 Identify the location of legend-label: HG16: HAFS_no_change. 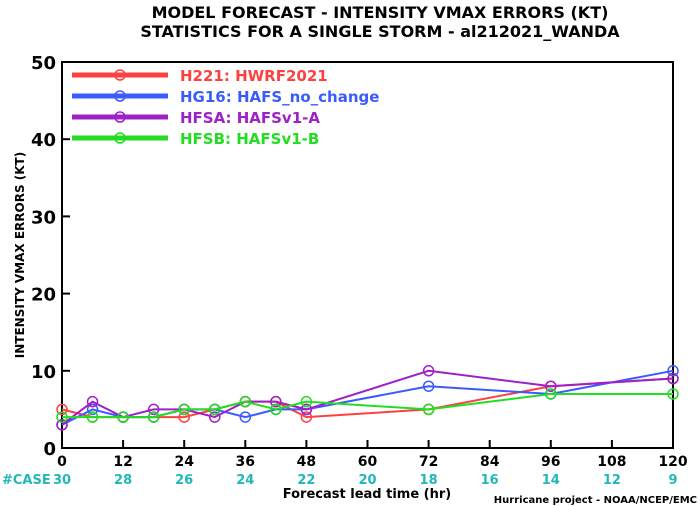
(279, 97).